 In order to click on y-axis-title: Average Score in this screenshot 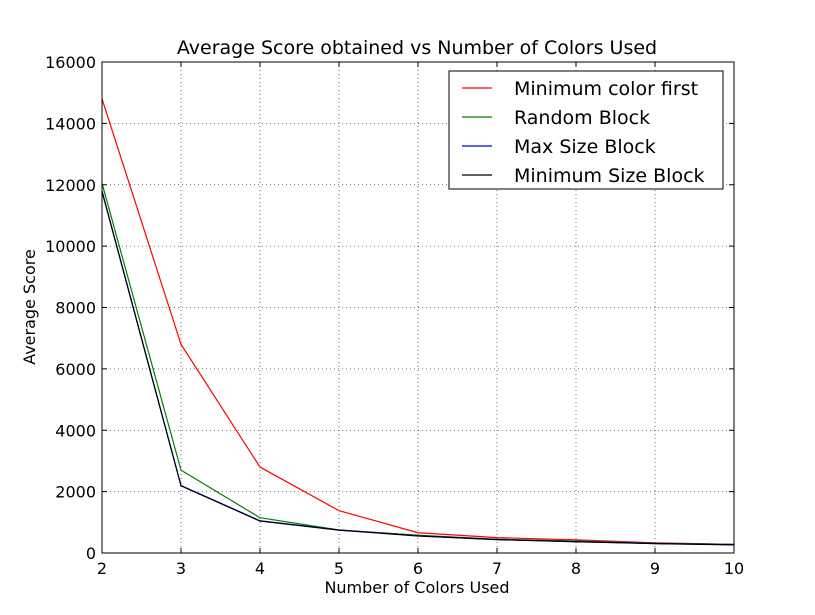, I will do `click(29, 307)`.